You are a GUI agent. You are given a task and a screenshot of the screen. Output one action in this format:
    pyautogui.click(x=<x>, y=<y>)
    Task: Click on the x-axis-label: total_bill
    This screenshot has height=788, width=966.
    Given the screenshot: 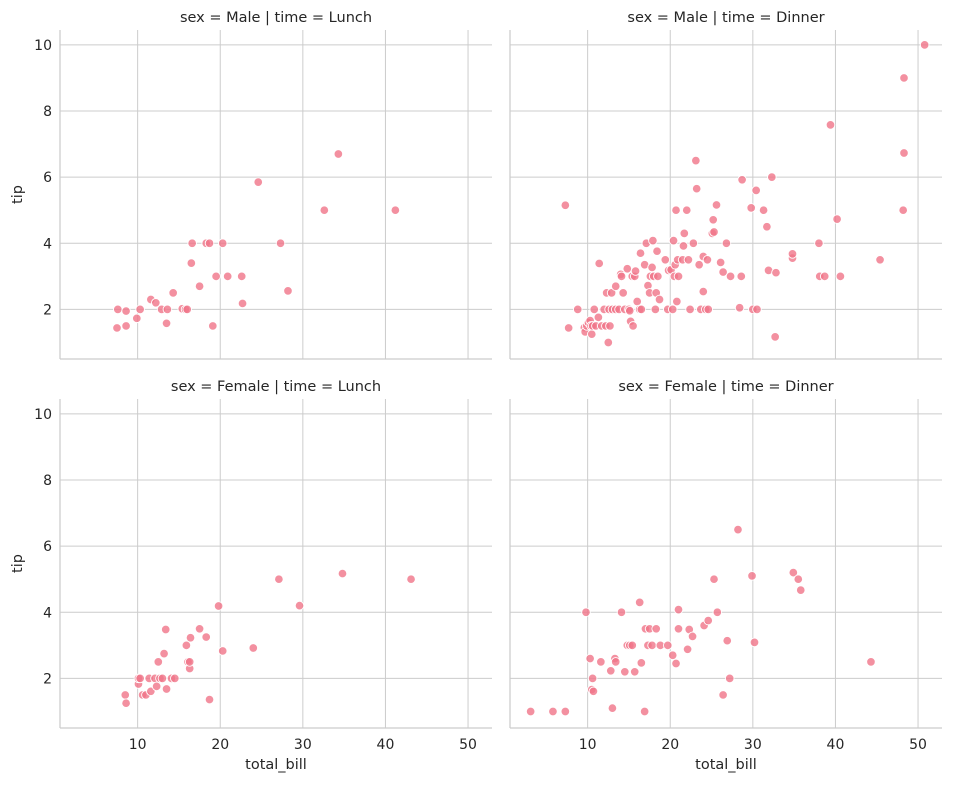 What is the action you would take?
    pyautogui.click(x=726, y=765)
    